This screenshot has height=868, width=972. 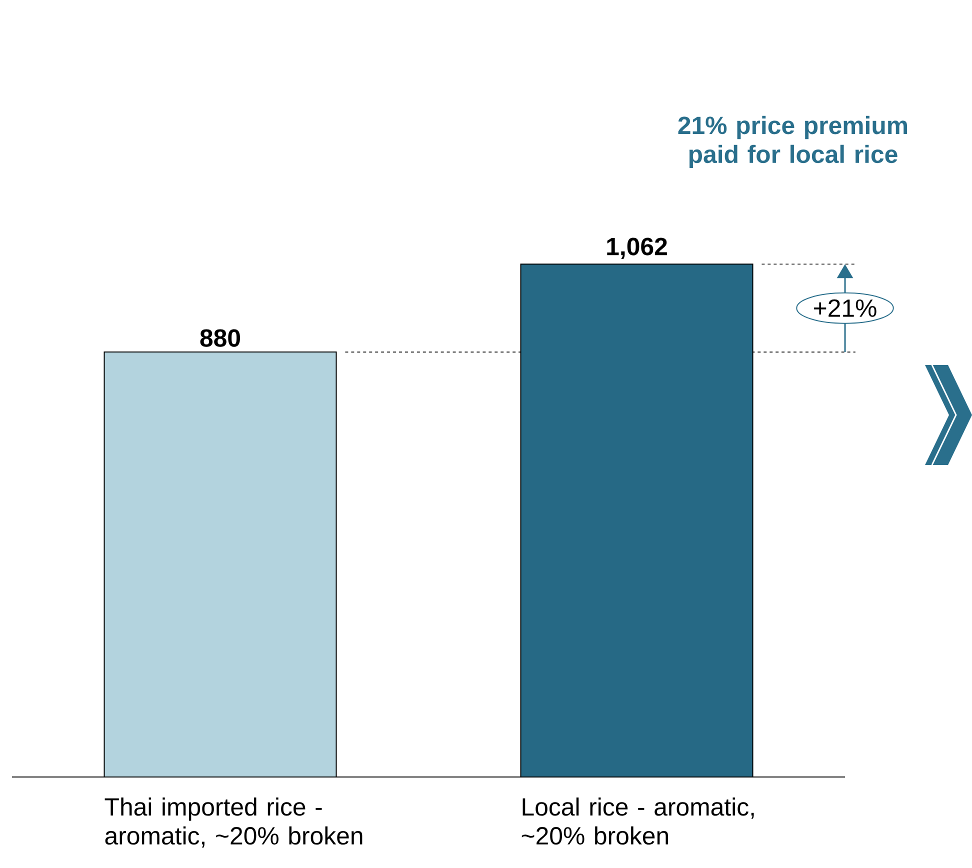 I want to click on x-tick-label: Local rice - aromatic, ~20% broken, so click(x=638, y=821).